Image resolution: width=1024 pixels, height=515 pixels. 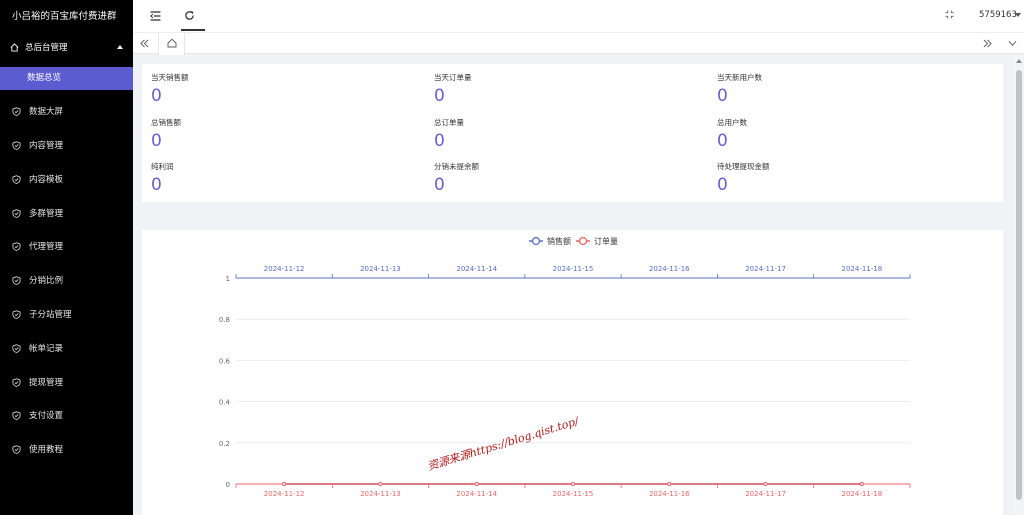 I want to click on tab-bar, so click(x=578, y=43).